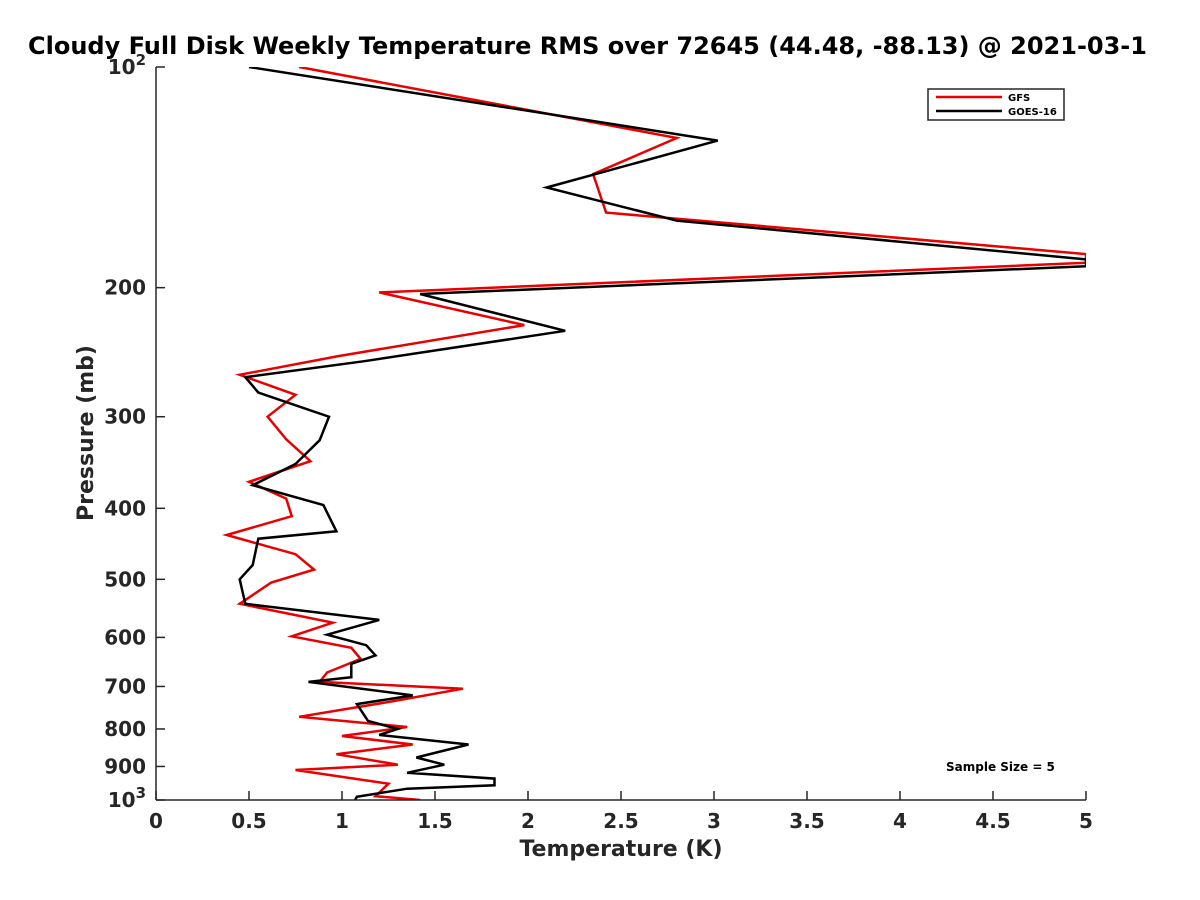 The image size is (1200, 900). I want to click on y-tick-label: 900, so click(125, 766).